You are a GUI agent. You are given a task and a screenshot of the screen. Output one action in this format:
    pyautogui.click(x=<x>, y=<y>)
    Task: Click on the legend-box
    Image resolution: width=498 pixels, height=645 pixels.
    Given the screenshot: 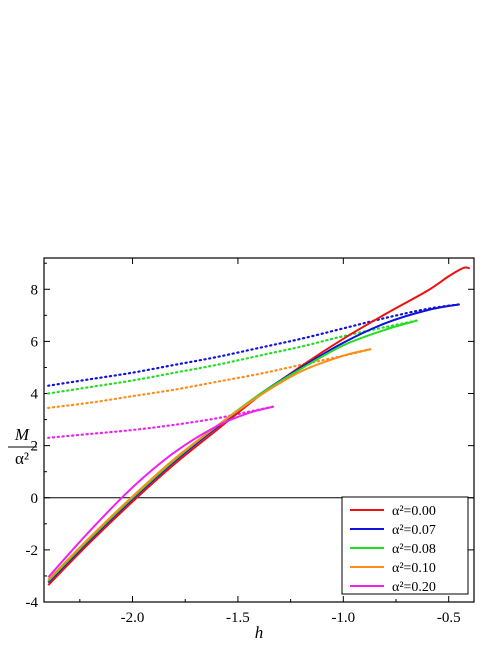 What is the action you would take?
    pyautogui.click(x=405, y=545)
    